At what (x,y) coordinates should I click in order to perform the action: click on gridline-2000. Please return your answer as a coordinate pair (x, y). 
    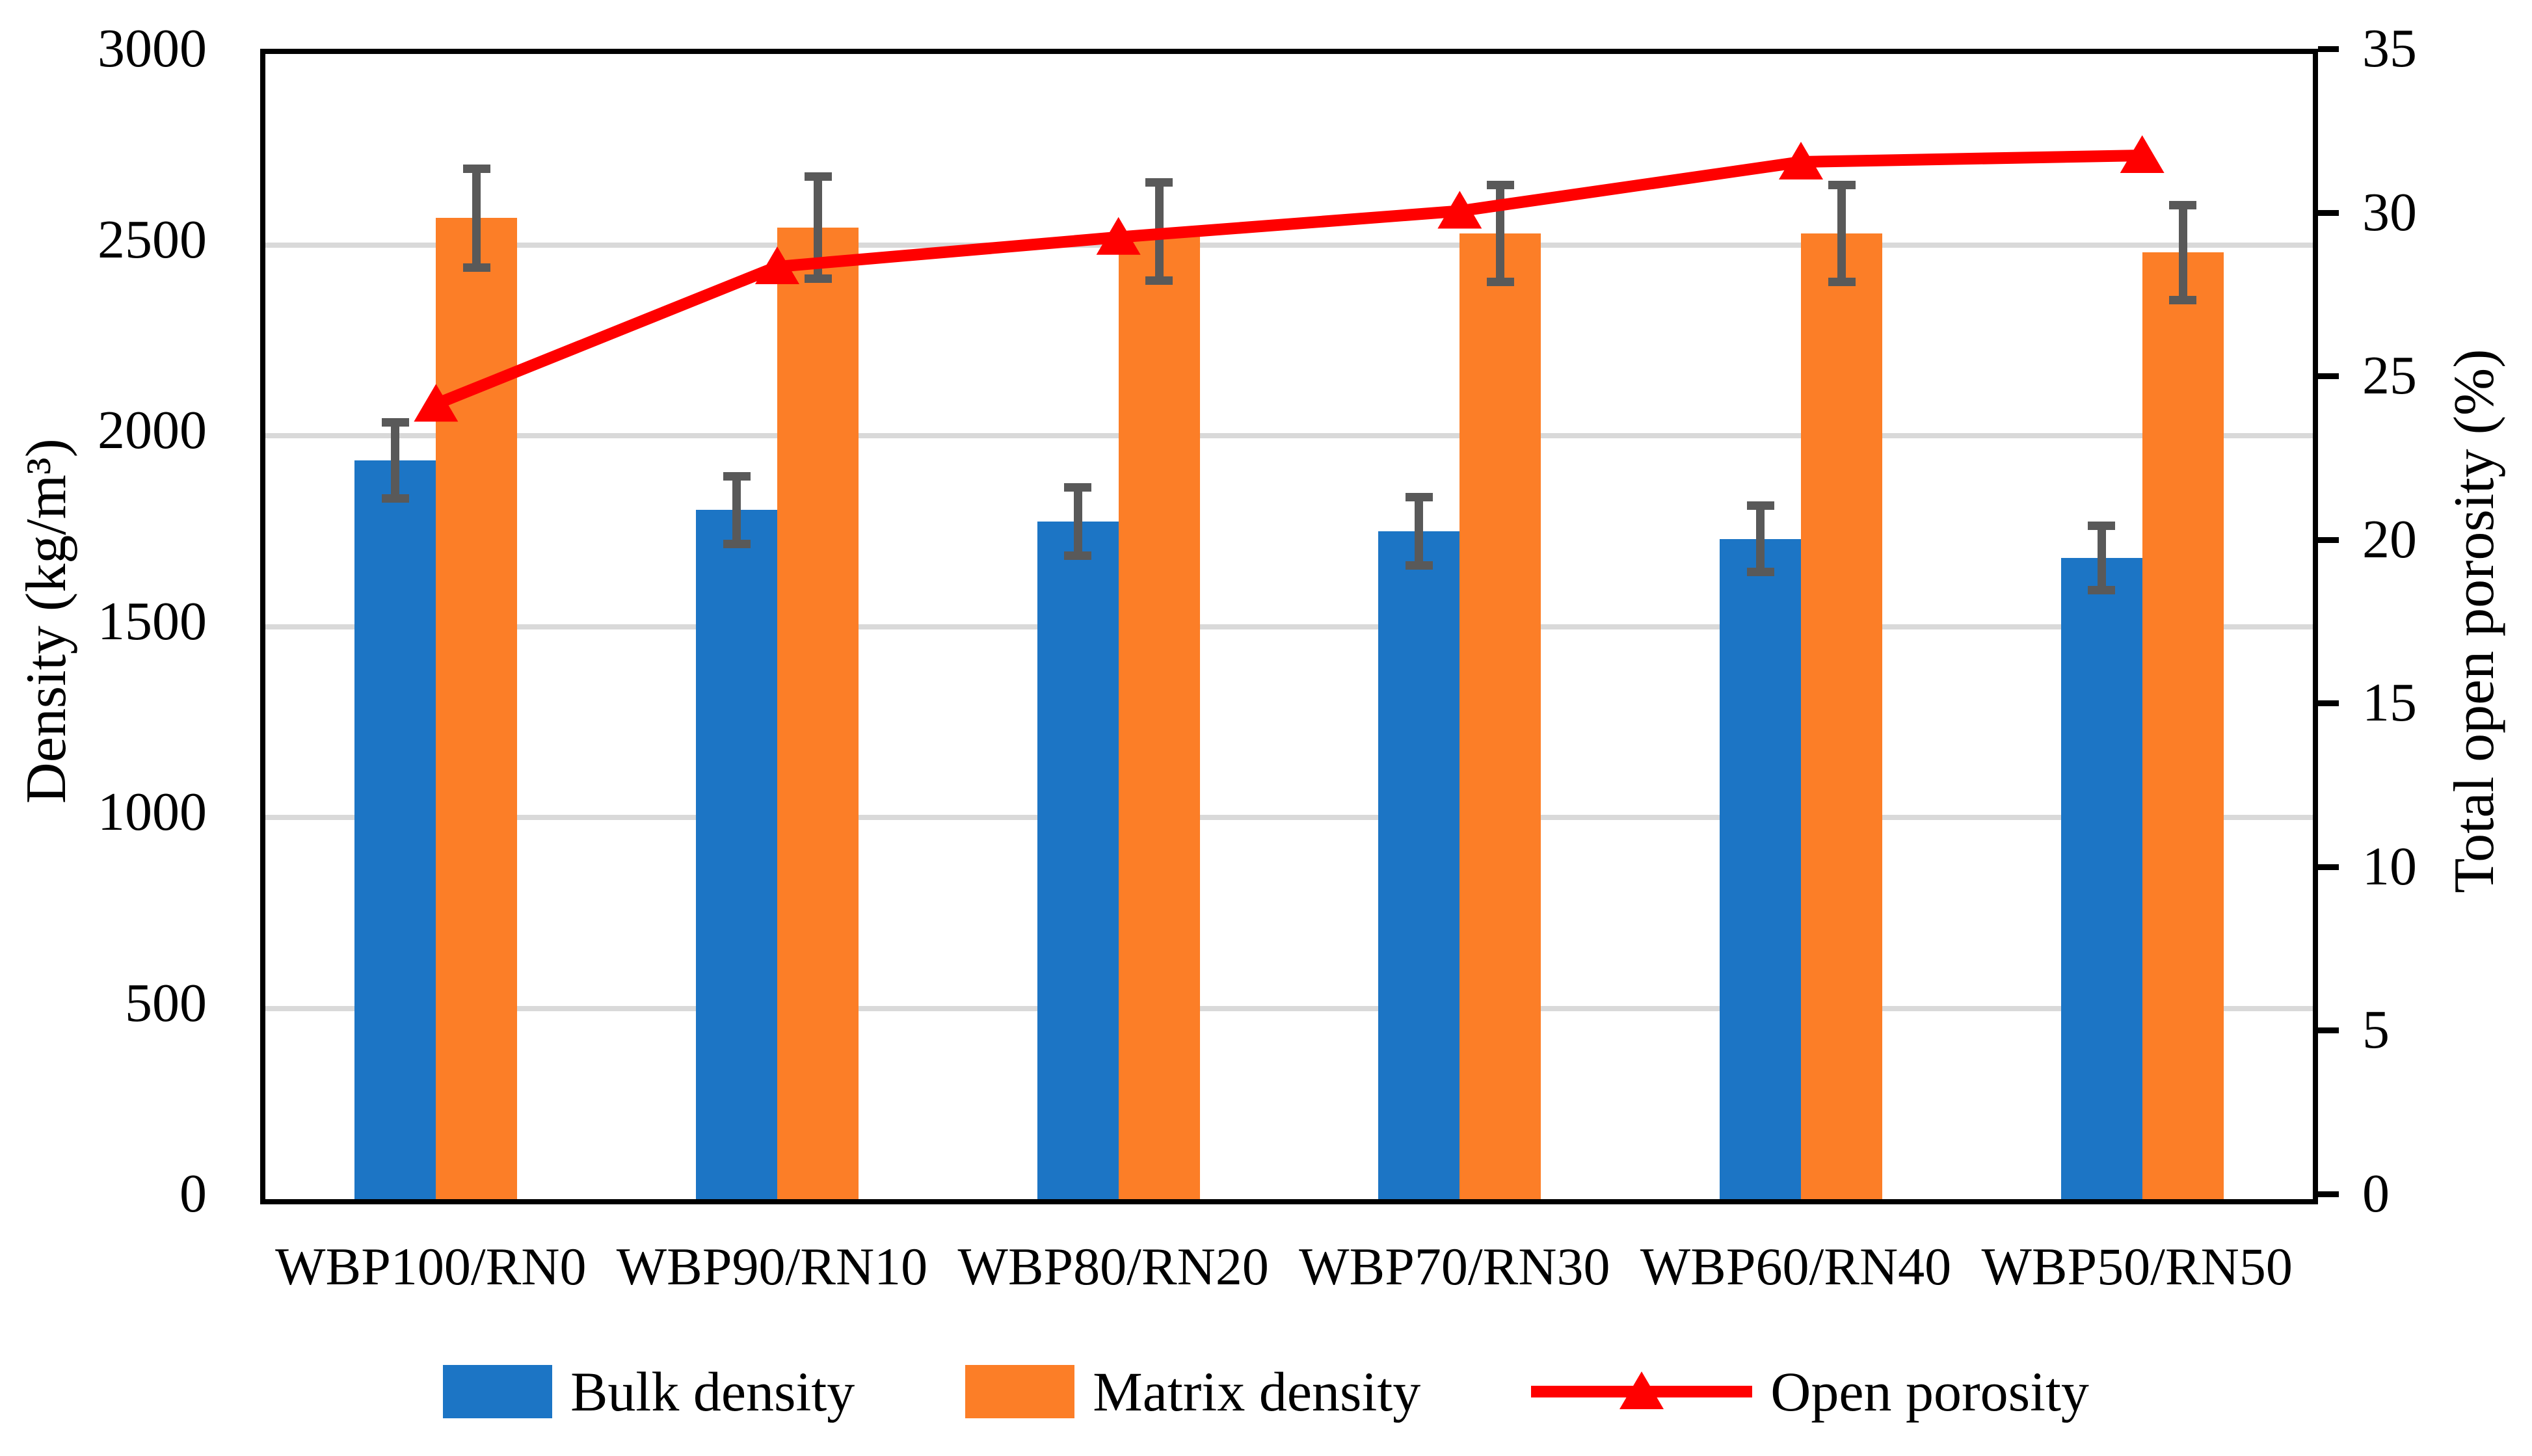
    Looking at the image, I should click on (1289, 436).